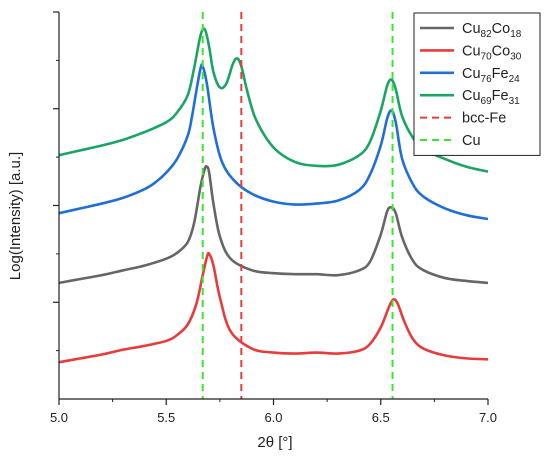 The width and height of the screenshot is (550, 472). What do you see at coordinates (59, 417) in the screenshot?
I see `x-tick-label: 5.0` at bounding box center [59, 417].